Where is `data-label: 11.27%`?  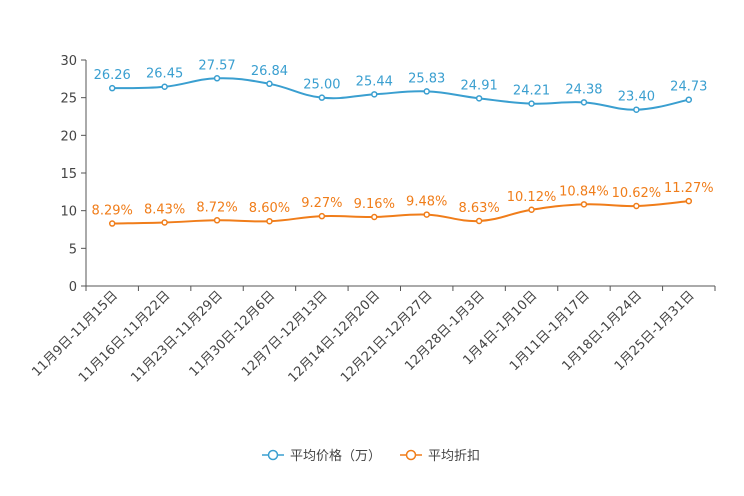
data-label: 11.27% is located at coordinates (689, 188).